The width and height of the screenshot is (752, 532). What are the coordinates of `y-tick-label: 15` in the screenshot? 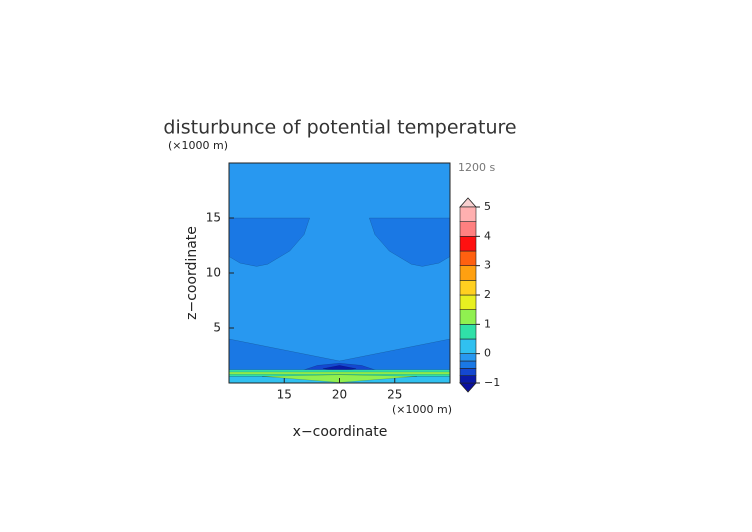 It's located at (213, 218).